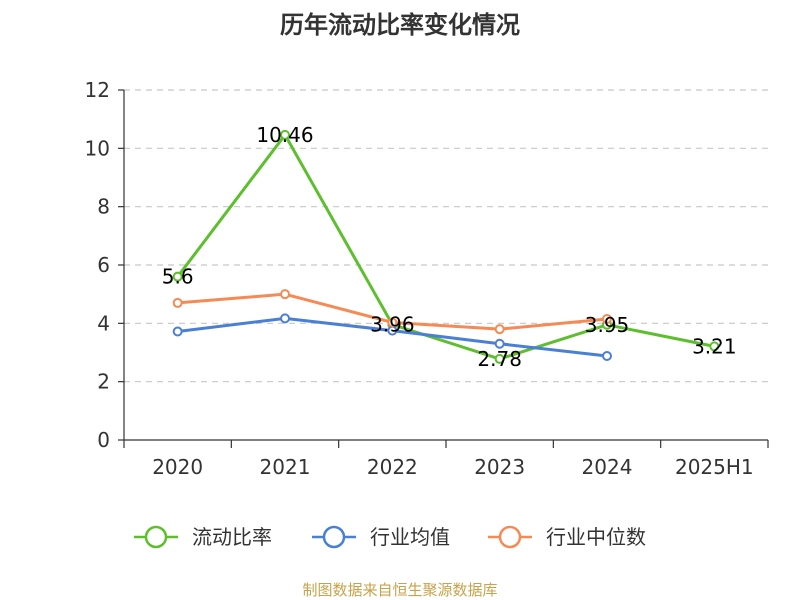  Describe the element at coordinates (392, 467) in the screenshot. I see `x-tick-label: 2022` at that location.